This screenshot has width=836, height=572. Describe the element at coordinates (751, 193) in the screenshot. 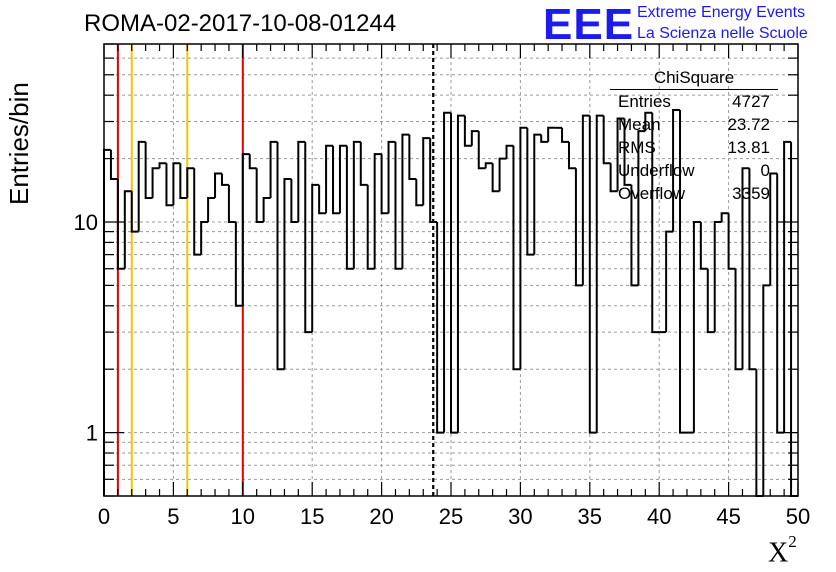

I see `stats-value: 3359` at that location.